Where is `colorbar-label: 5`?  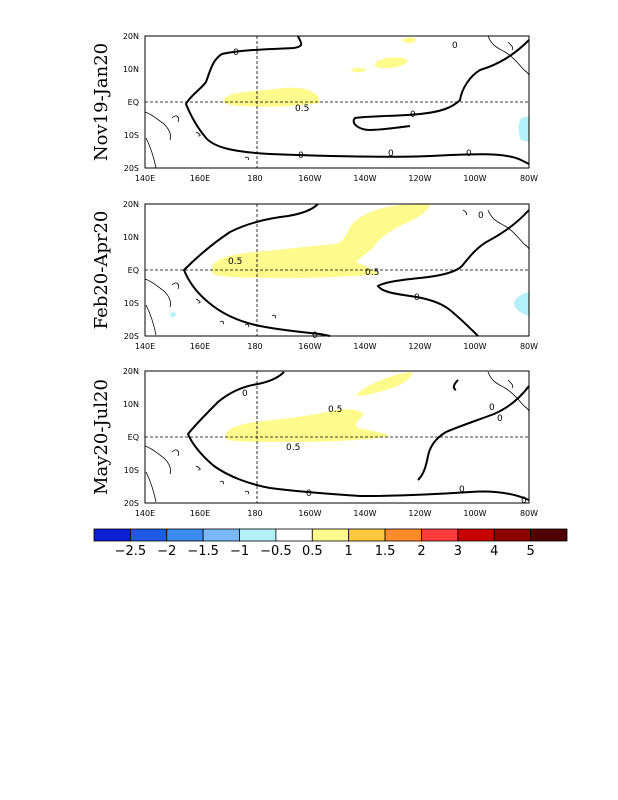
colorbar-label: 5 is located at coordinates (530, 551).